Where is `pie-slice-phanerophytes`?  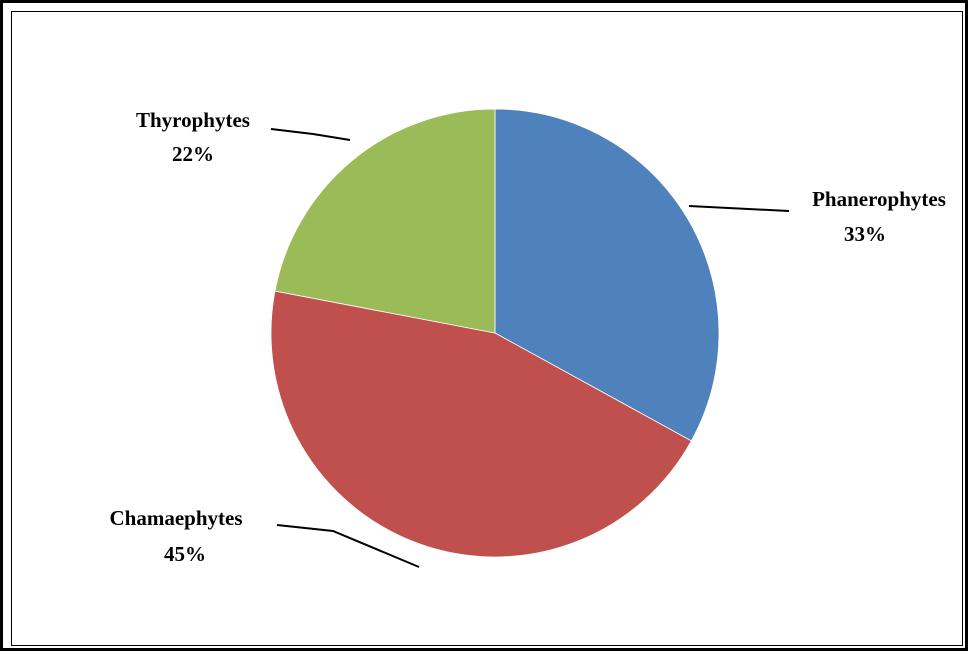
pie-slice-phanerophytes is located at coordinates (607, 275).